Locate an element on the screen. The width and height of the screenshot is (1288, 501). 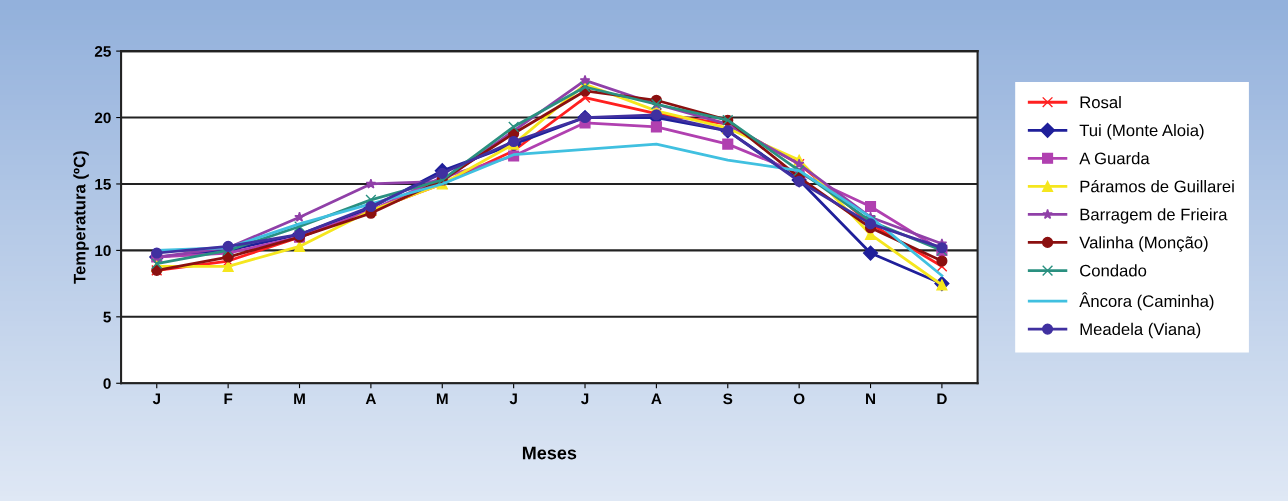
y-axis-title: Temperatura (ºC) is located at coordinates (81, 217).